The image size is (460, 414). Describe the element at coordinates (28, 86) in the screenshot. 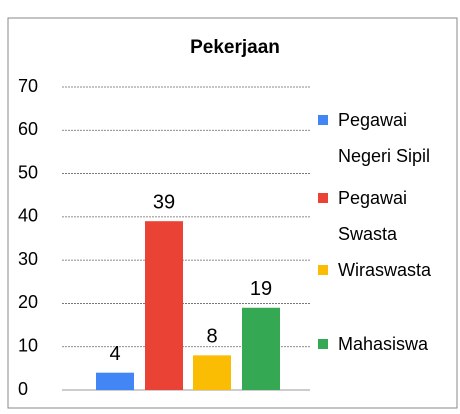

I see `y-tick-label: 70` at that location.